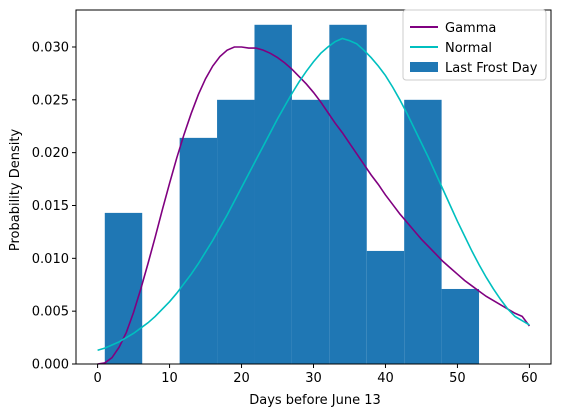 The image size is (561, 419). I want to click on y-tick-label: 0.005, so click(50, 312).